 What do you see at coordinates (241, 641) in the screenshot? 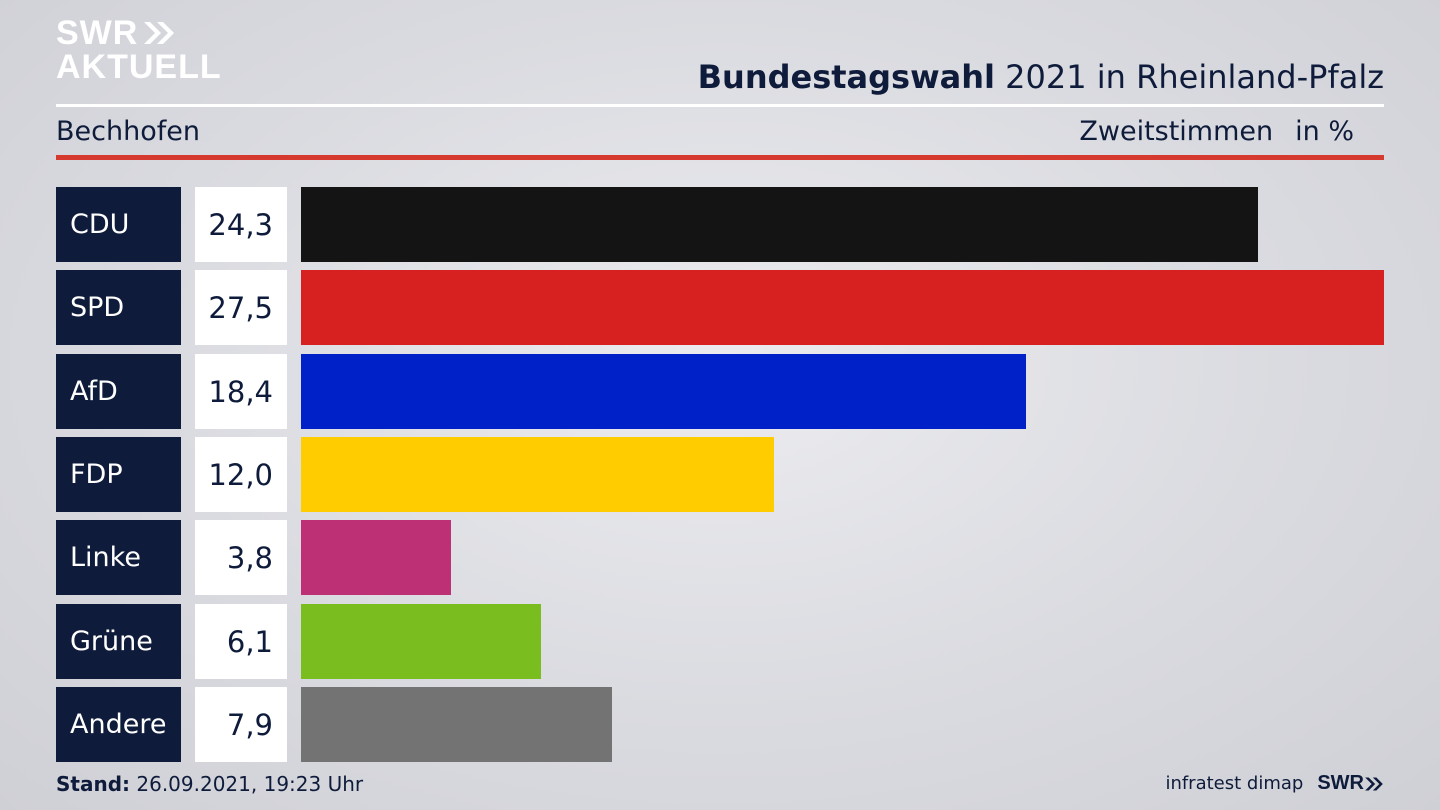
I see `value-label: 6,1` at bounding box center [241, 641].